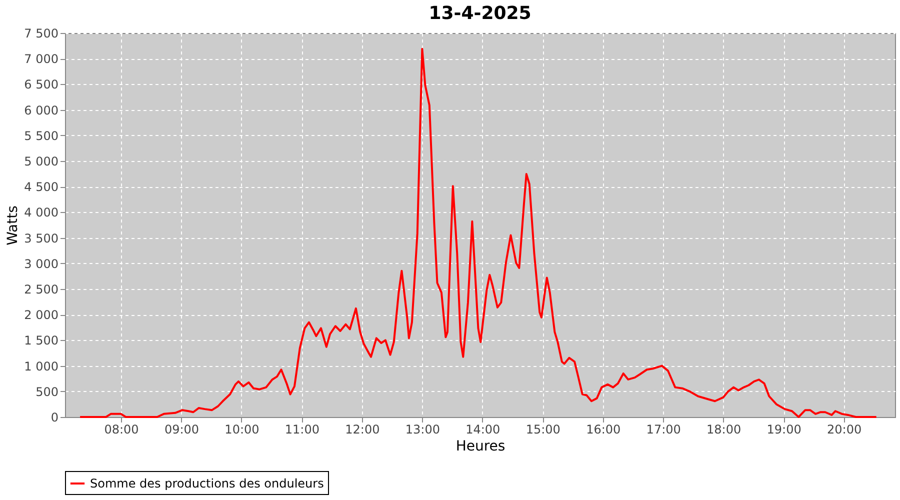  Describe the element at coordinates (41, 213) in the screenshot. I see `y-tick-label: 4 000` at that location.